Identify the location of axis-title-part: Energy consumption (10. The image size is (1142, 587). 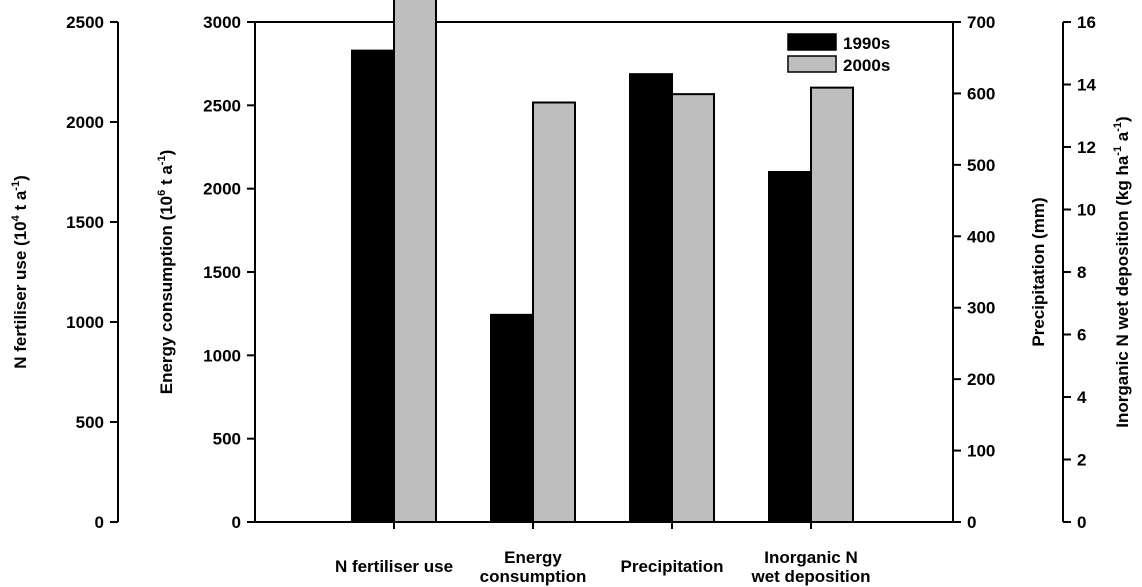
(166, 295).